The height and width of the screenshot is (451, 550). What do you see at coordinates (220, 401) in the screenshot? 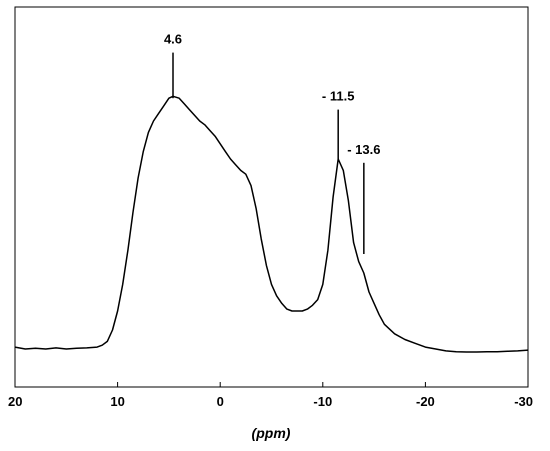
I see `x-tick-label: 0` at bounding box center [220, 401].